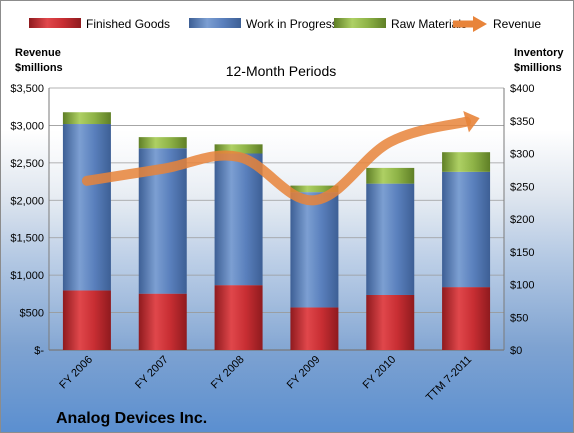 The image size is (574, 433). What do you see at coordinates (522, 187) in the screenshot?
I see `right-tick-label: $250` at bounding box center [522, 187].